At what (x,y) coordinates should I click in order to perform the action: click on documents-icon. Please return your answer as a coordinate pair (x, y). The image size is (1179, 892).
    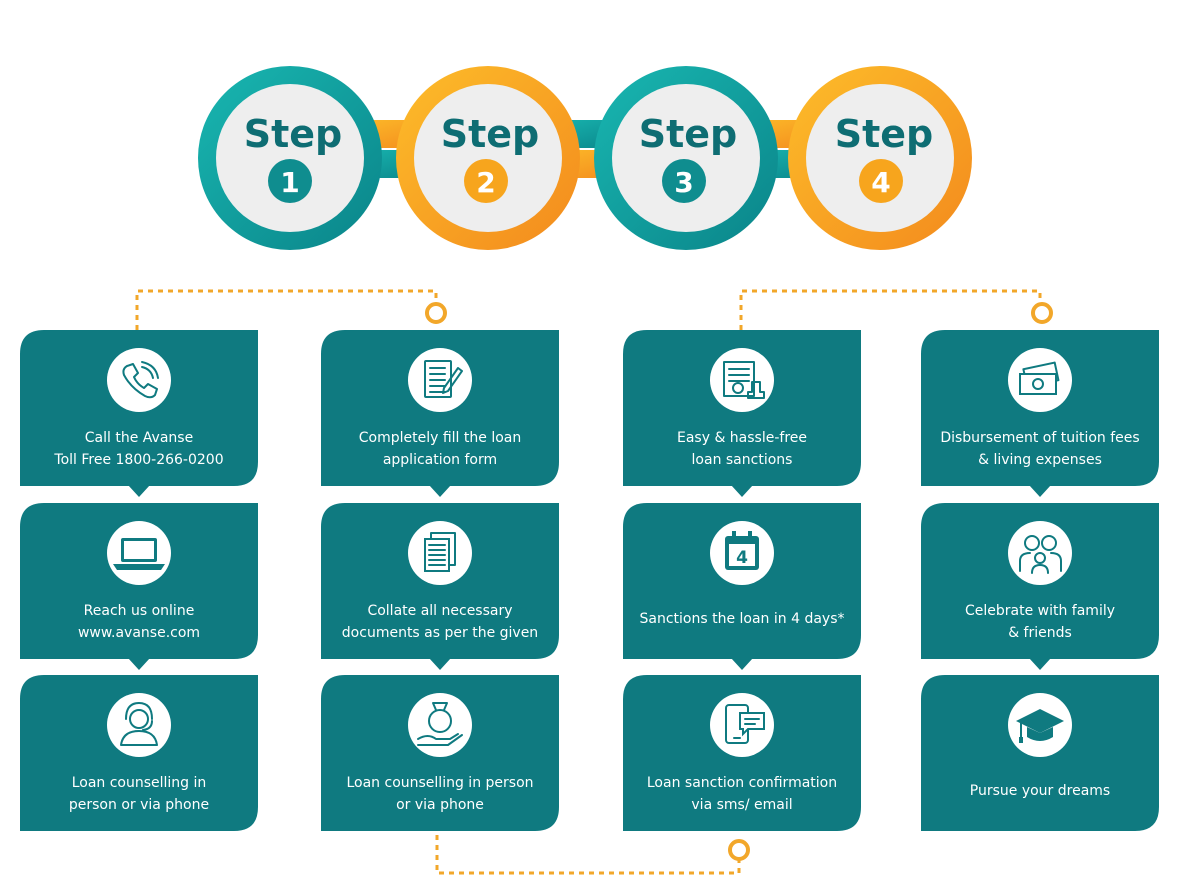
    Looking at the image, I should click on (440, 552).